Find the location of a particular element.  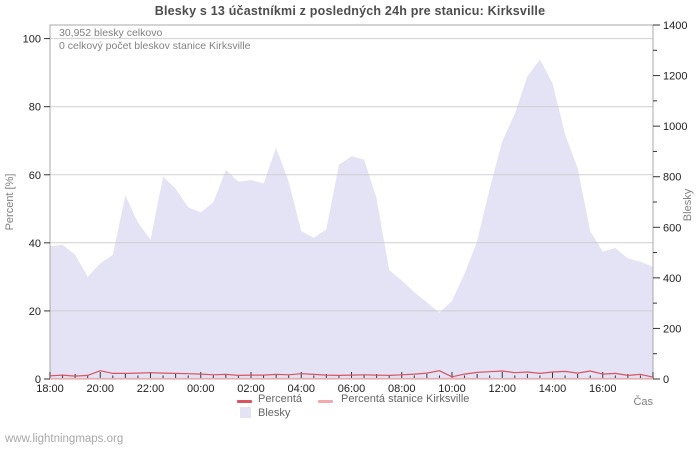

legend-blesky-swatch is located at coordinates (245, 412).